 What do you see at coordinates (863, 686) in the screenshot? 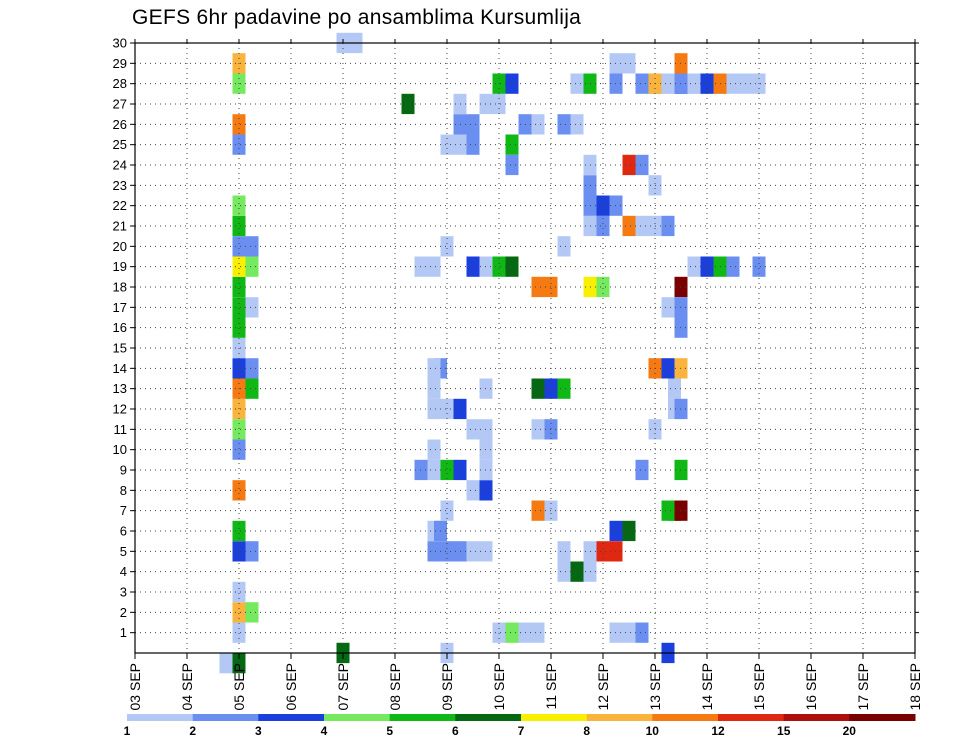
I see `x-tick-label: 17 SEP` at bounding box center [863, 686].